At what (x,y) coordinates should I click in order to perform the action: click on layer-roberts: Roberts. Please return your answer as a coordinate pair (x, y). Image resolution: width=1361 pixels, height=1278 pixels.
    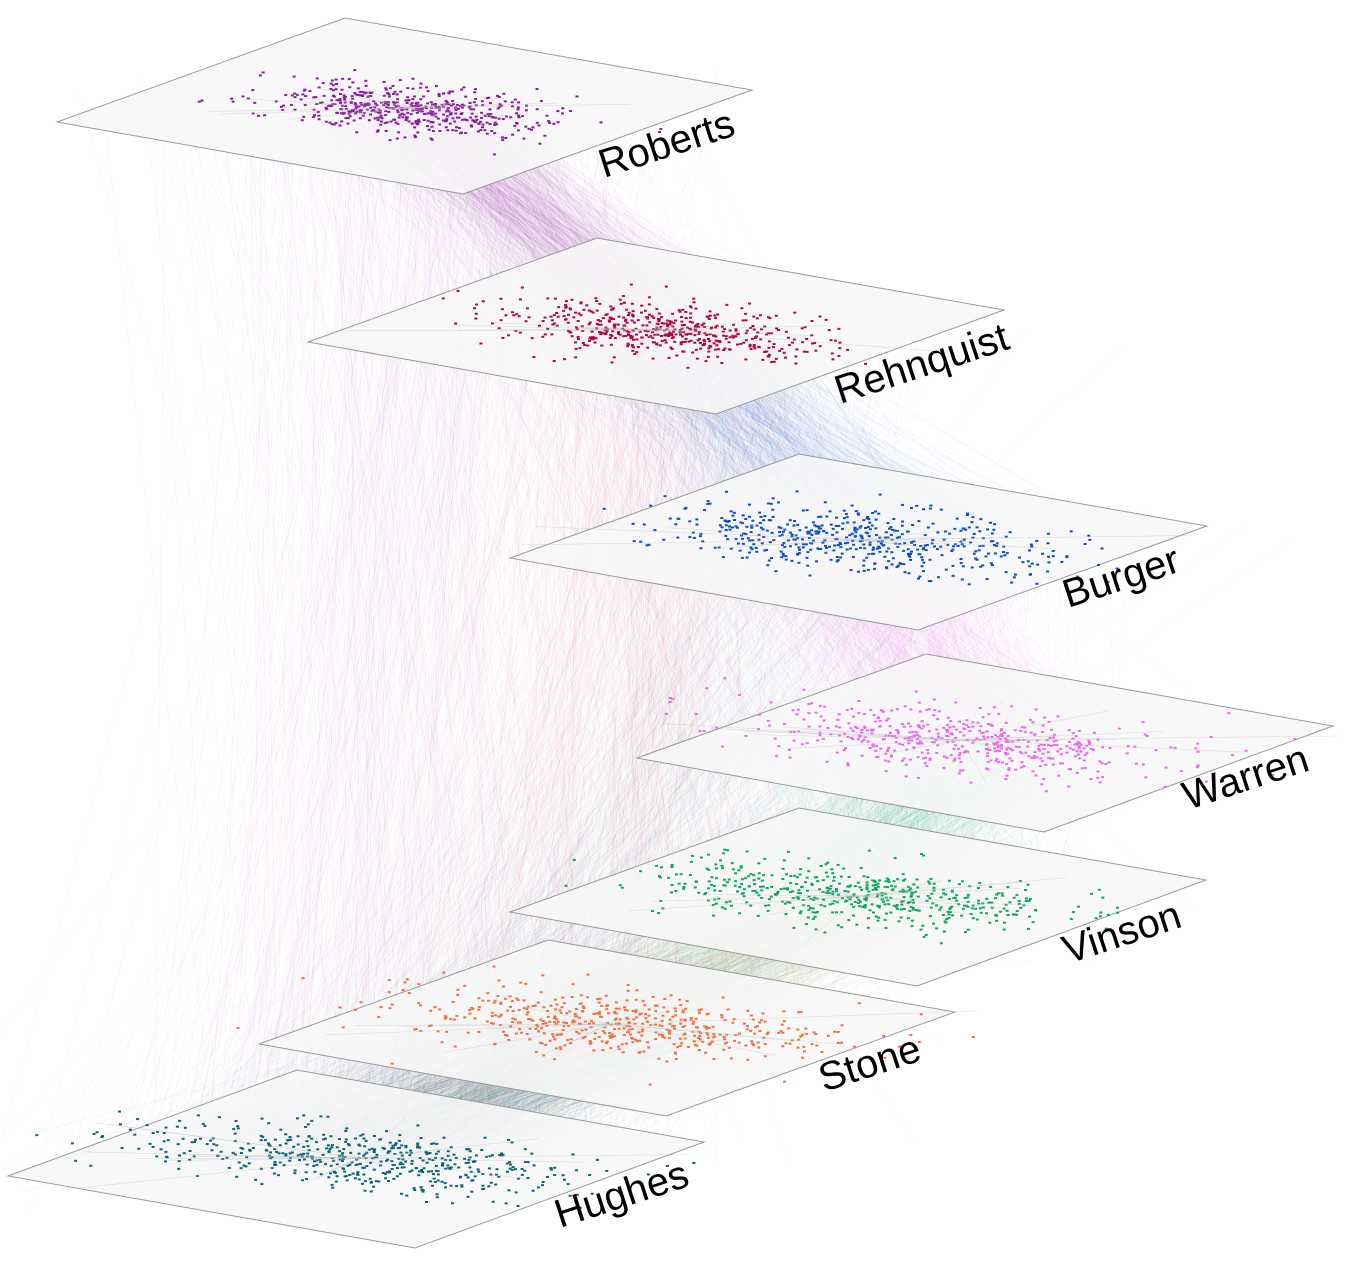
    Looking at the image, I should click on (404, 106).